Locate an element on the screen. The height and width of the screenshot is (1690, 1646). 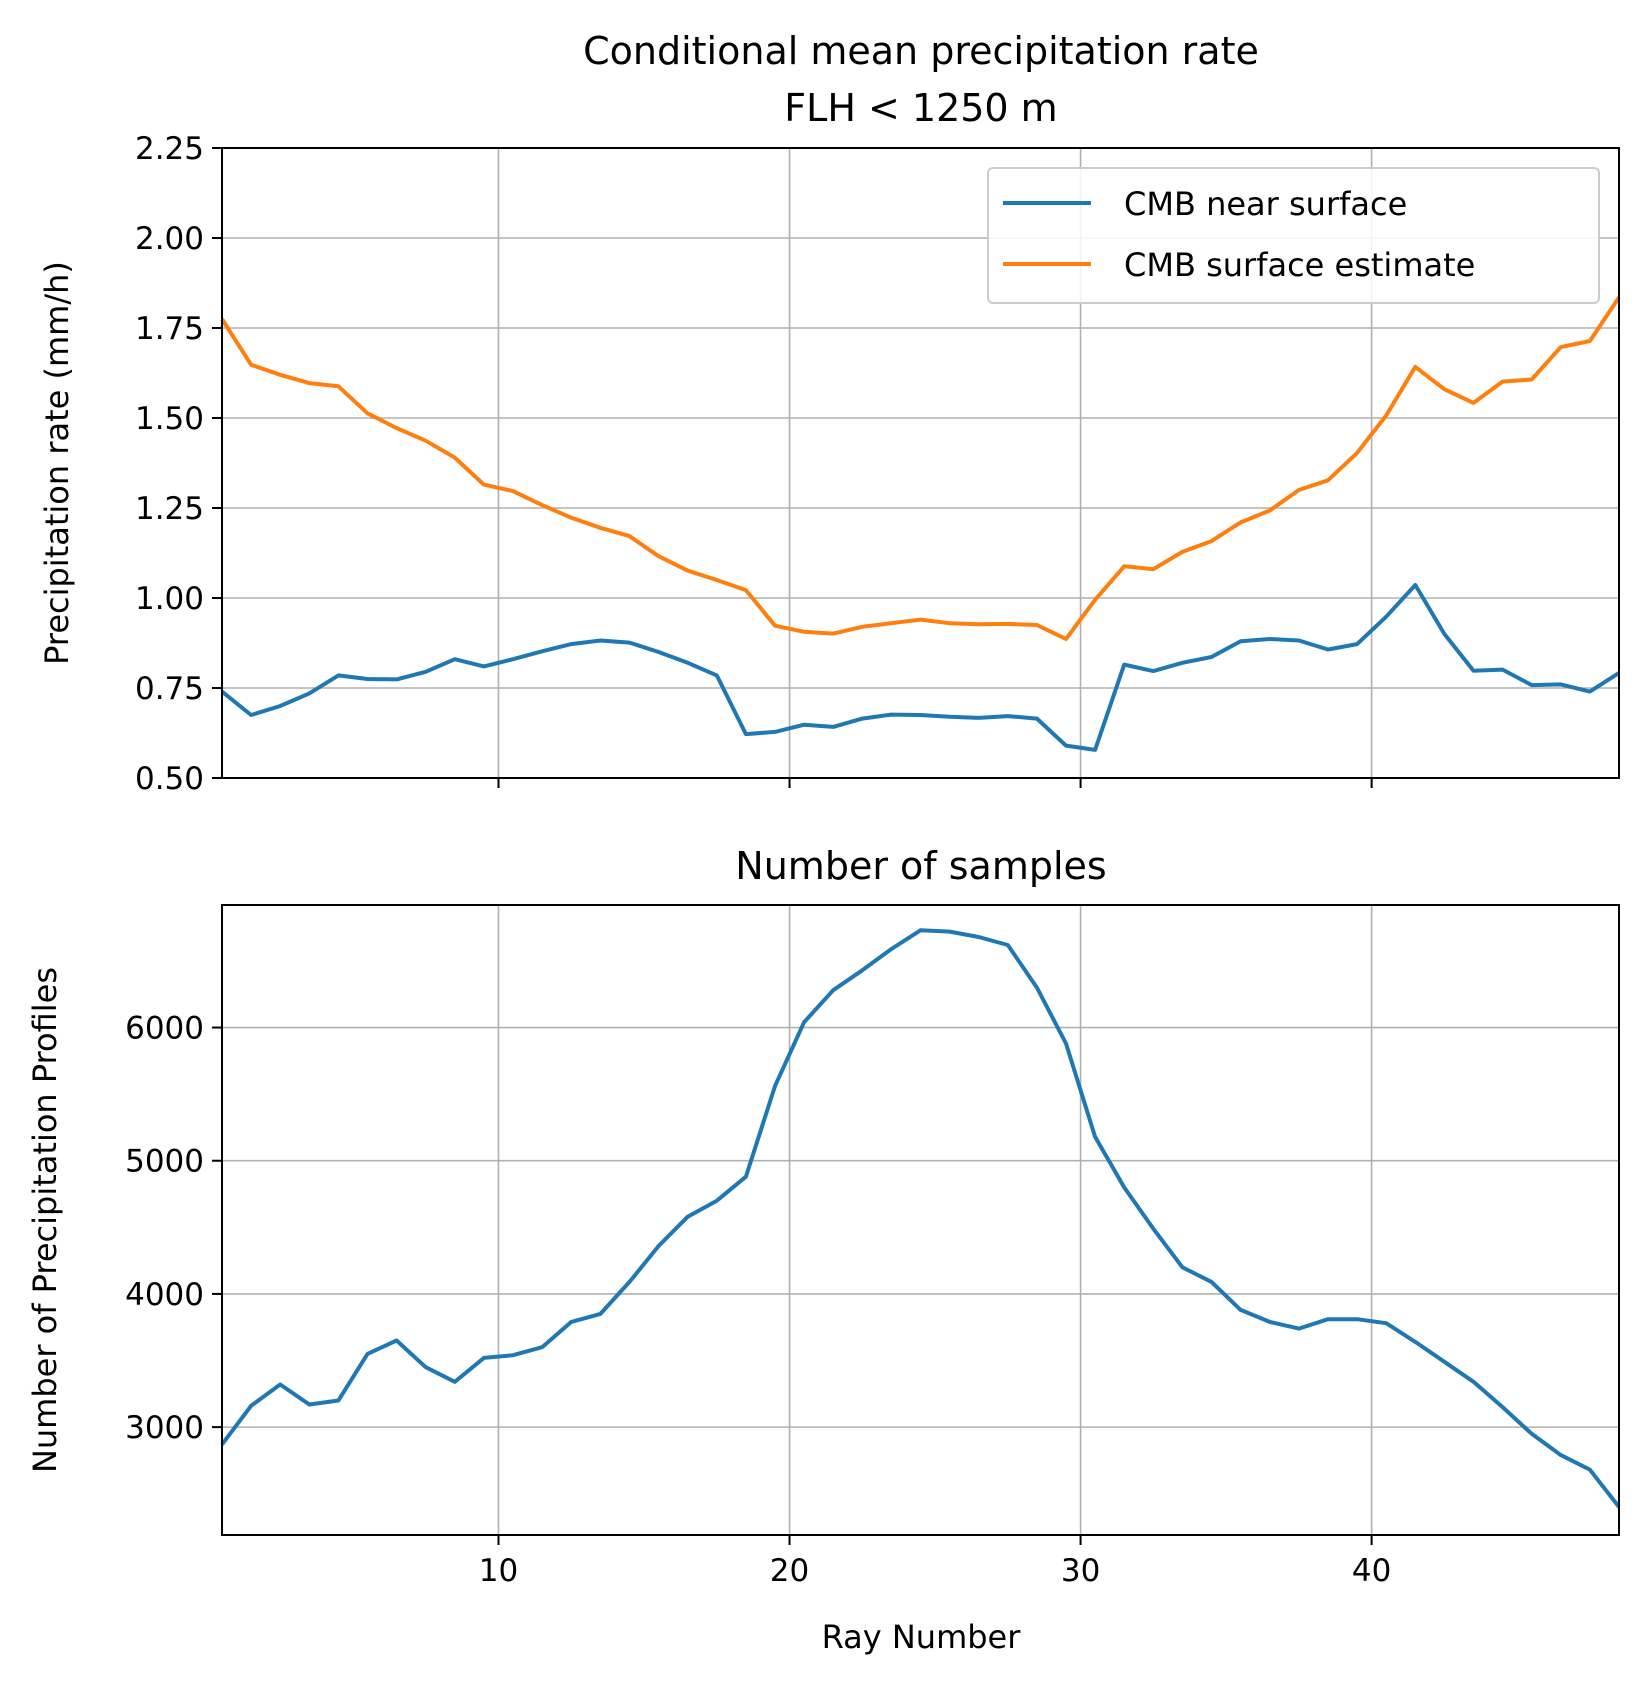
legend-box is located at coordinates (1293, 235).